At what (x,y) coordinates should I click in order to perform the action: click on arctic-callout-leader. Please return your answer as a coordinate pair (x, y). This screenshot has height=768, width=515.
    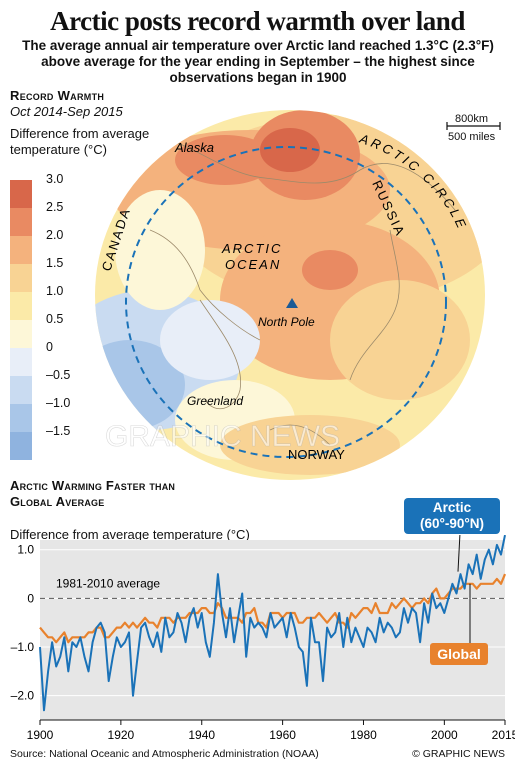
    Looking at the image, I should click on (459, 553).